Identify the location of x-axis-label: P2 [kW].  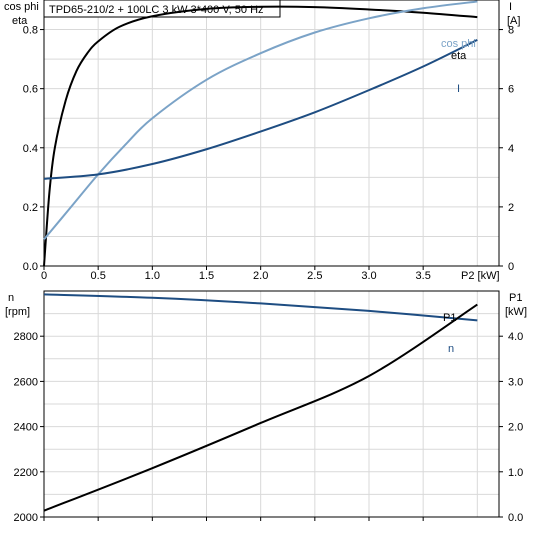
(480, 276).